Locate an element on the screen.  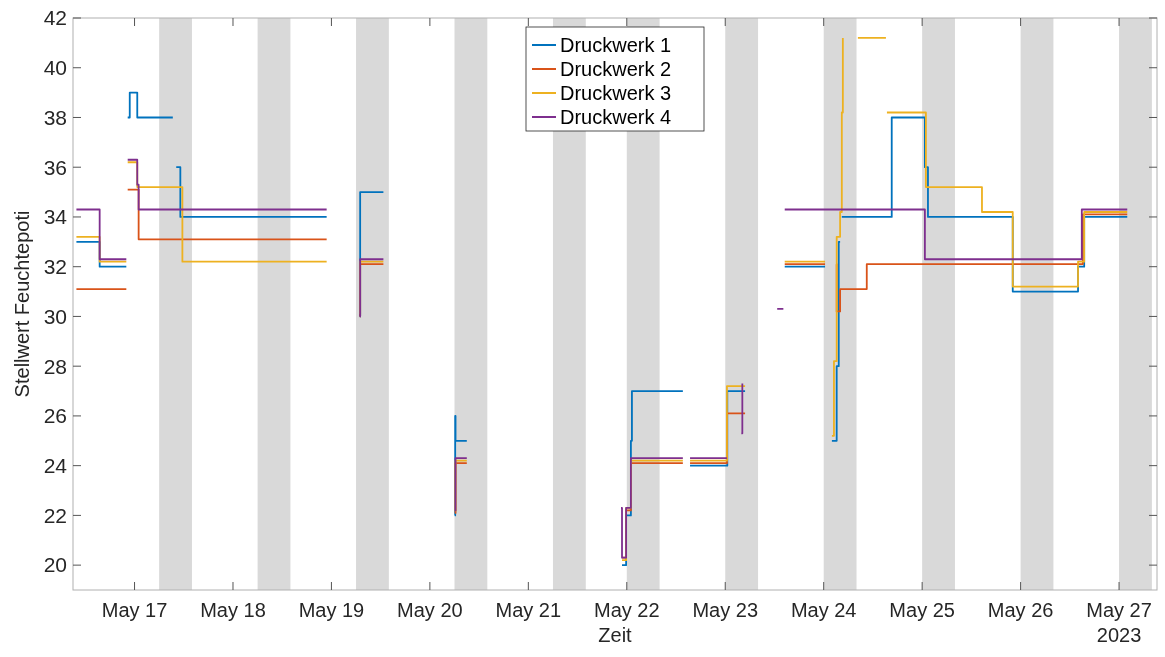
x-tick-label: May 17 is located at coordinates (134, 610).